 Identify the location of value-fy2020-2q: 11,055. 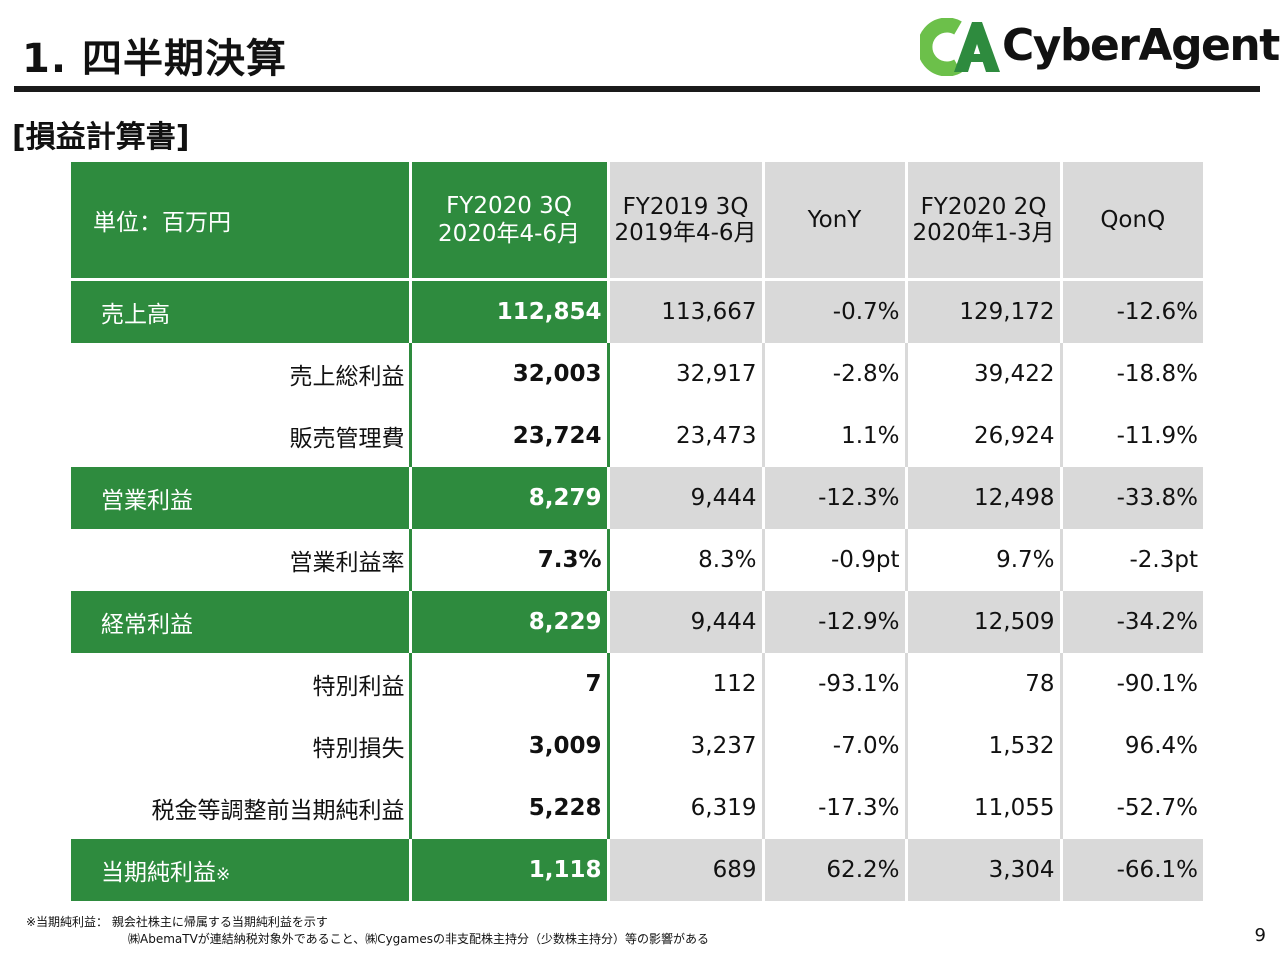
(984, 808).